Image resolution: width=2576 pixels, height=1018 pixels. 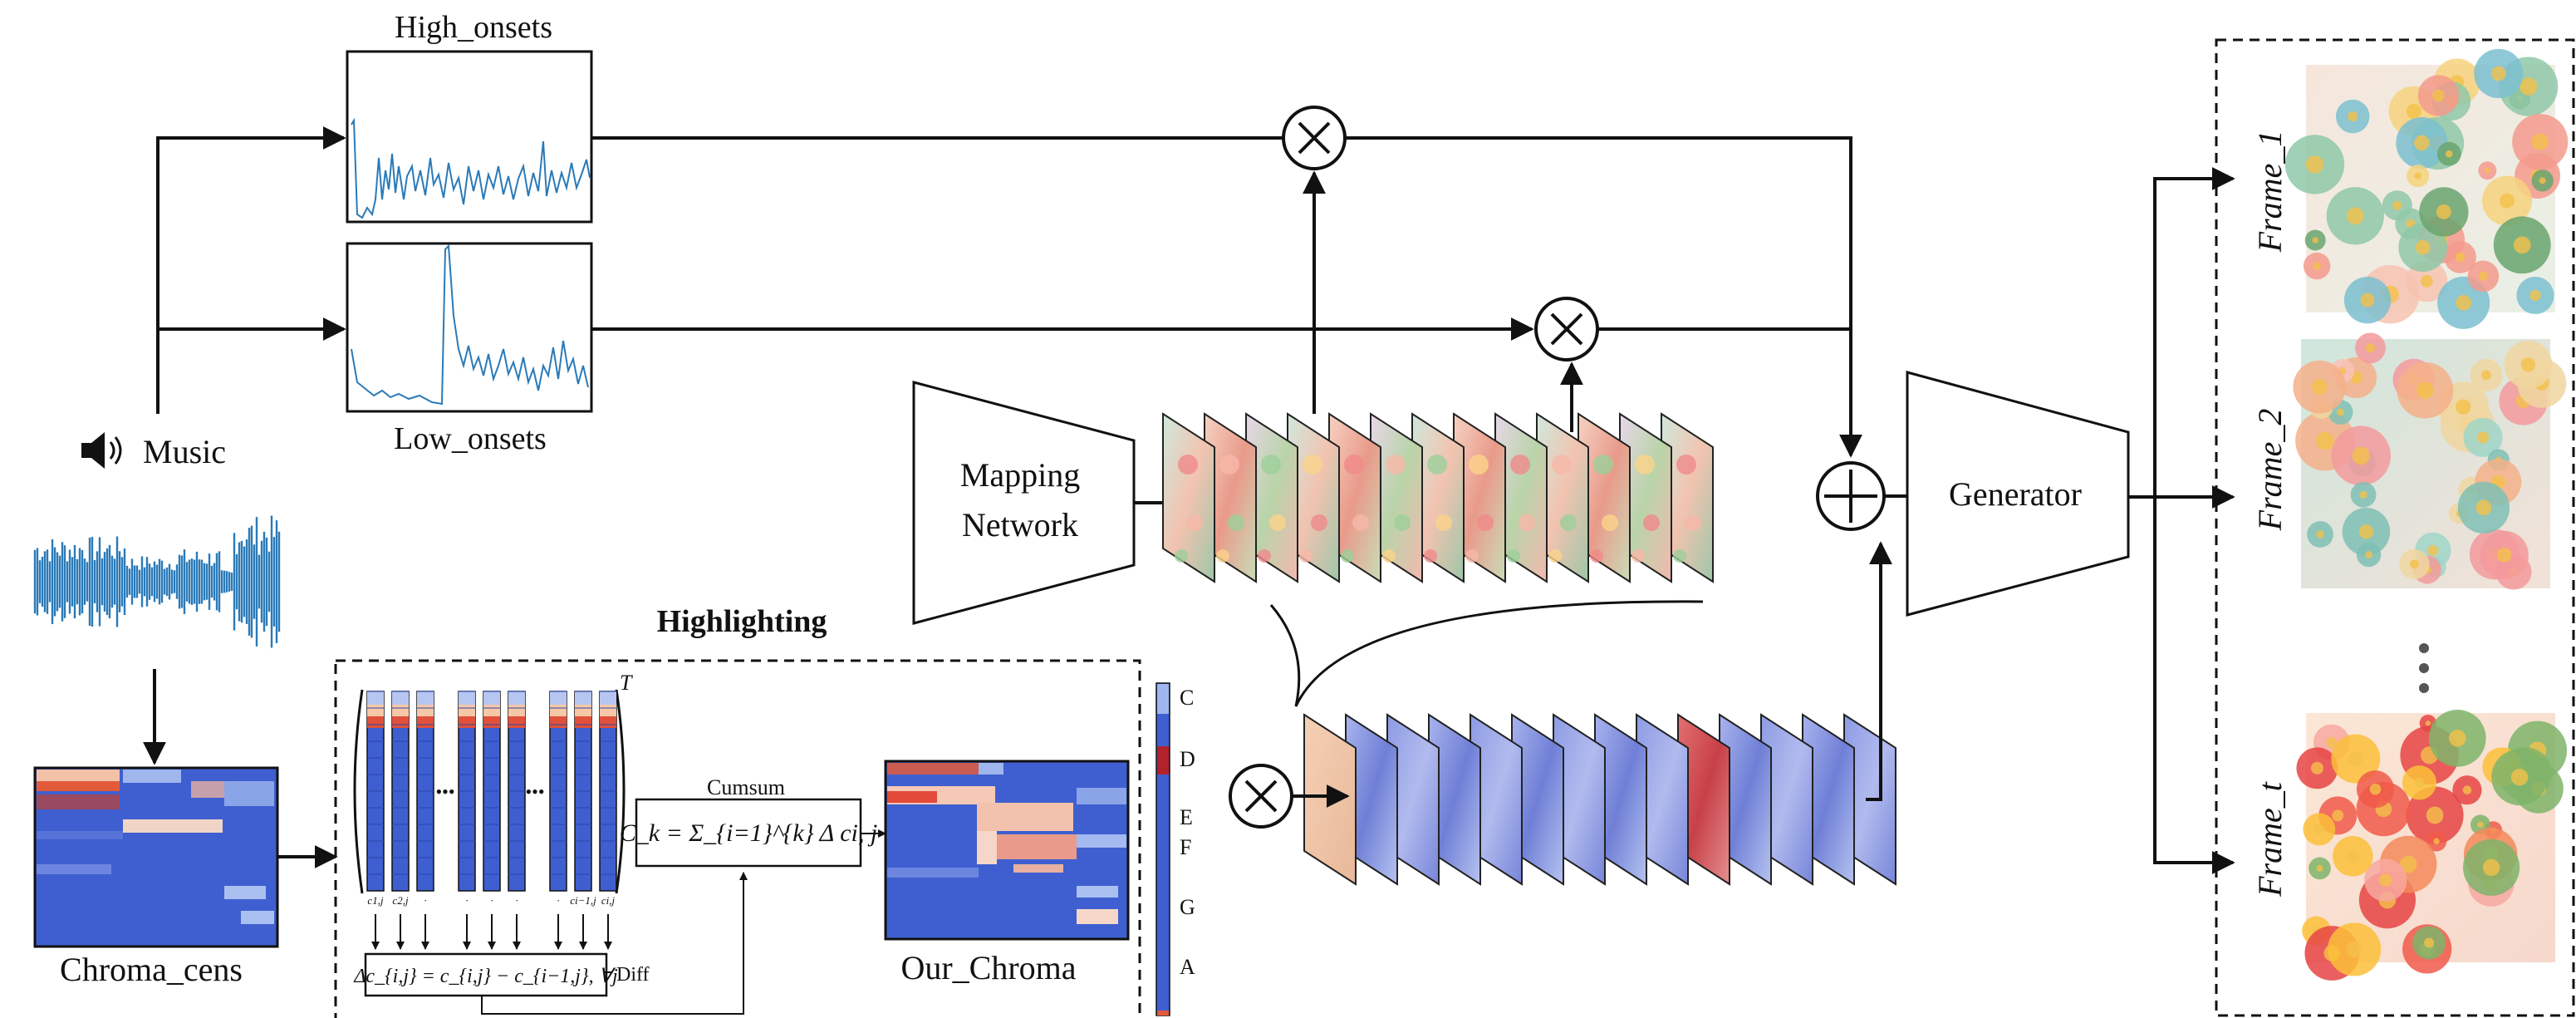 I want to click on ellipsis-2: •••, so click(x=534, y=791).